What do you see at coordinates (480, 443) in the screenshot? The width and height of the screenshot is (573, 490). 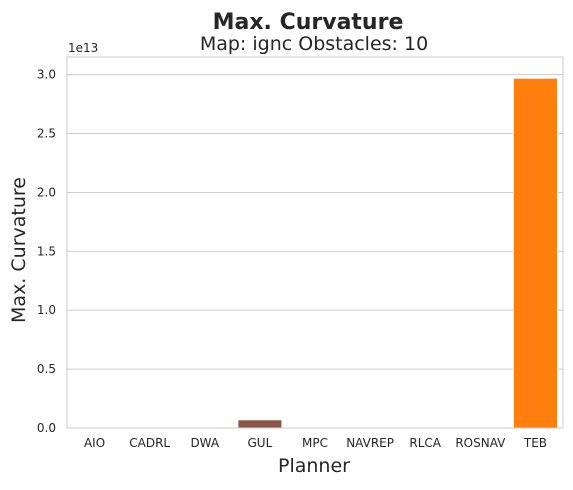 I see `x-tick-label: ROSNAV` at bounding box center [480, 443].